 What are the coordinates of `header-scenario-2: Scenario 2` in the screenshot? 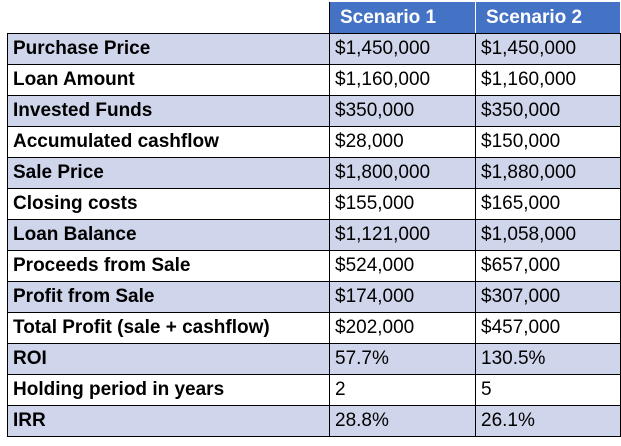 It's located at (548, 18).